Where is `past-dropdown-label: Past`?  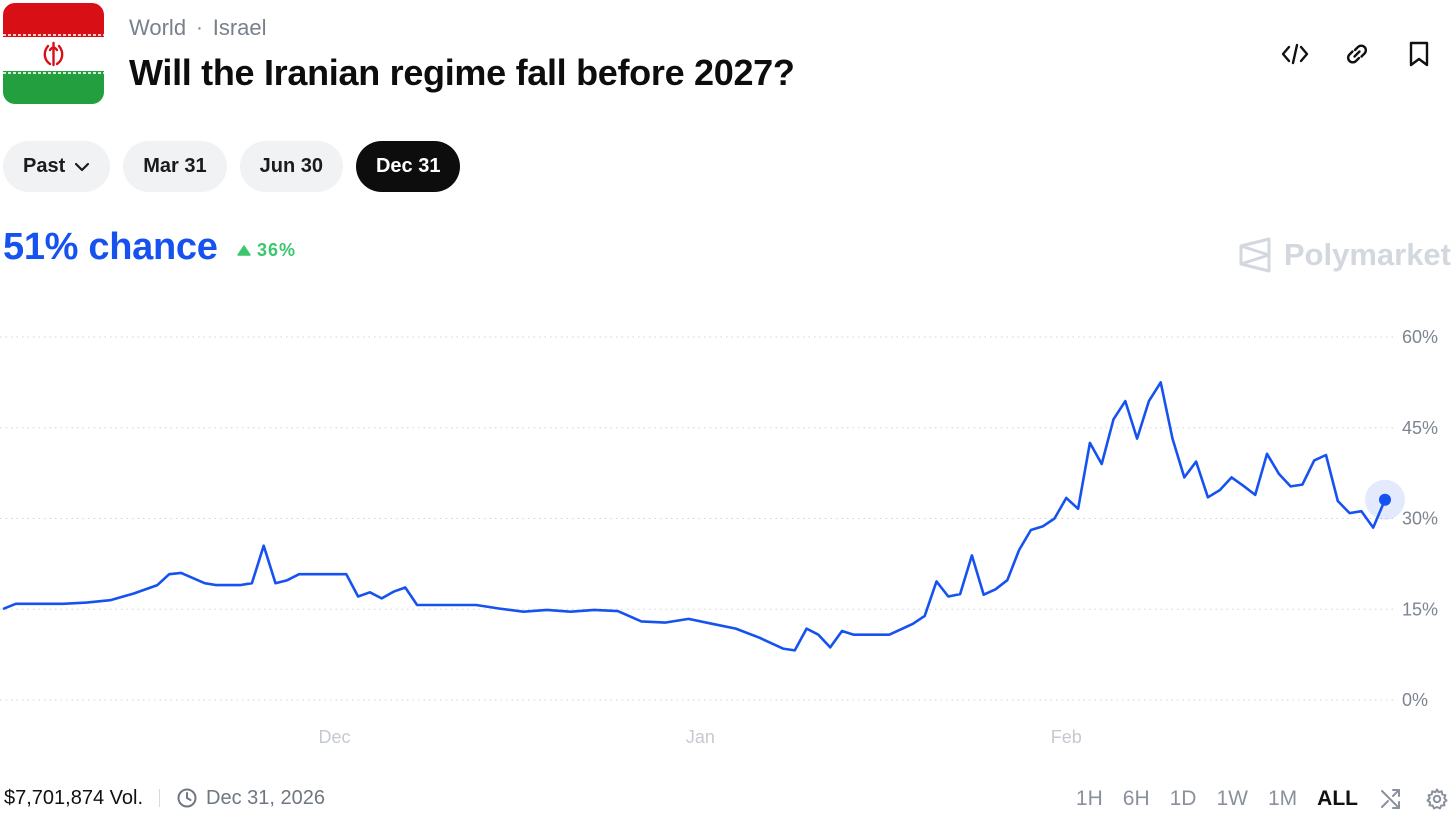 past-dropdown-label: Past is located at coordinates (44, 166).